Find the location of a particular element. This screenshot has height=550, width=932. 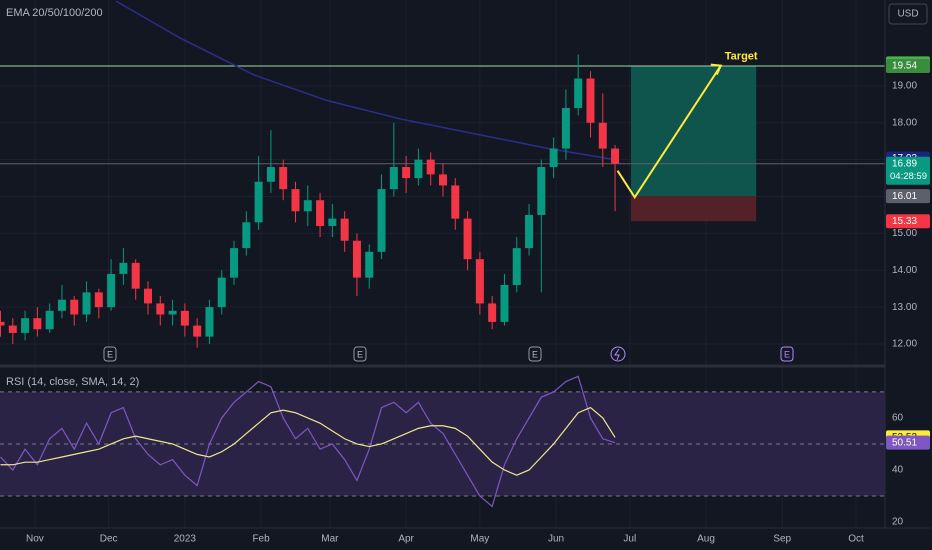

x-tick-label: May is located at coordinates (479, 539).